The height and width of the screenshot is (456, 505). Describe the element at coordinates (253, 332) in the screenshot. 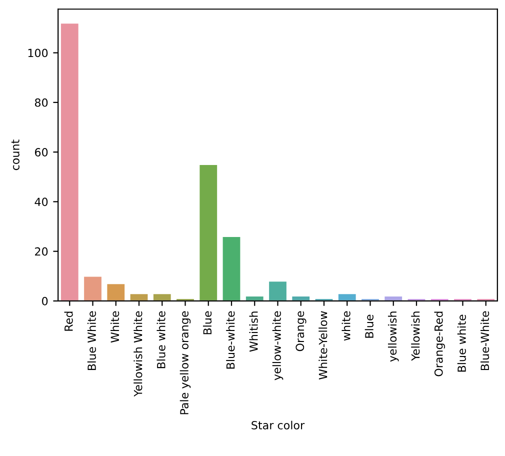

I see `x-tick-label: Whitish` at that location.